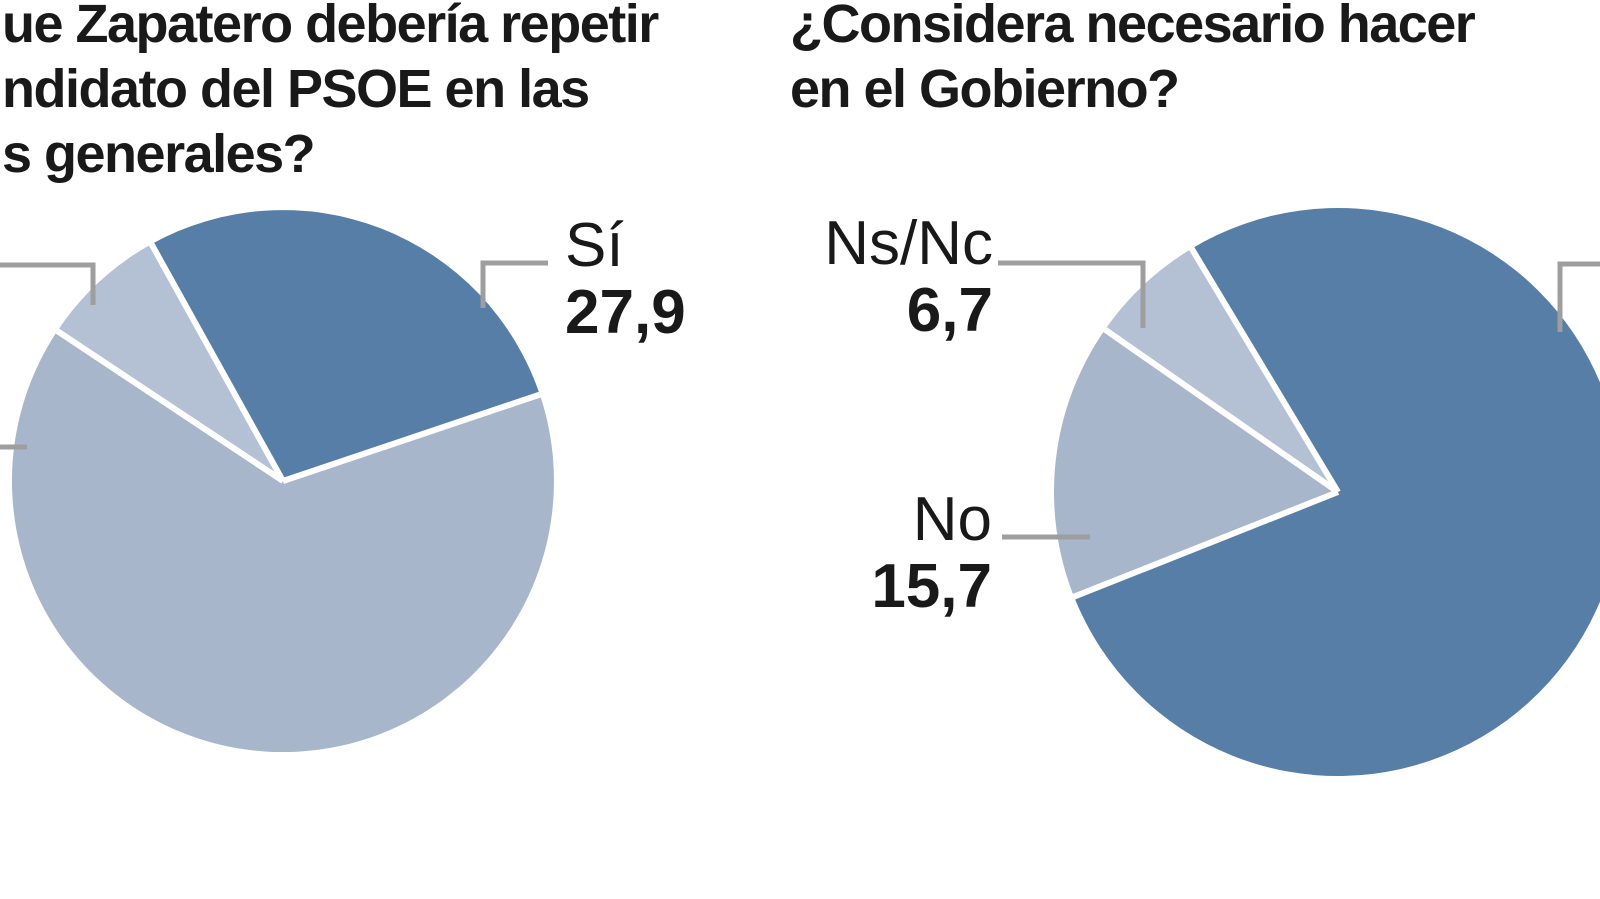 This screenshot has width=1600, height=899. I want to click on right-pie-nsnc-label-value: 6,7, so click(949, 310).